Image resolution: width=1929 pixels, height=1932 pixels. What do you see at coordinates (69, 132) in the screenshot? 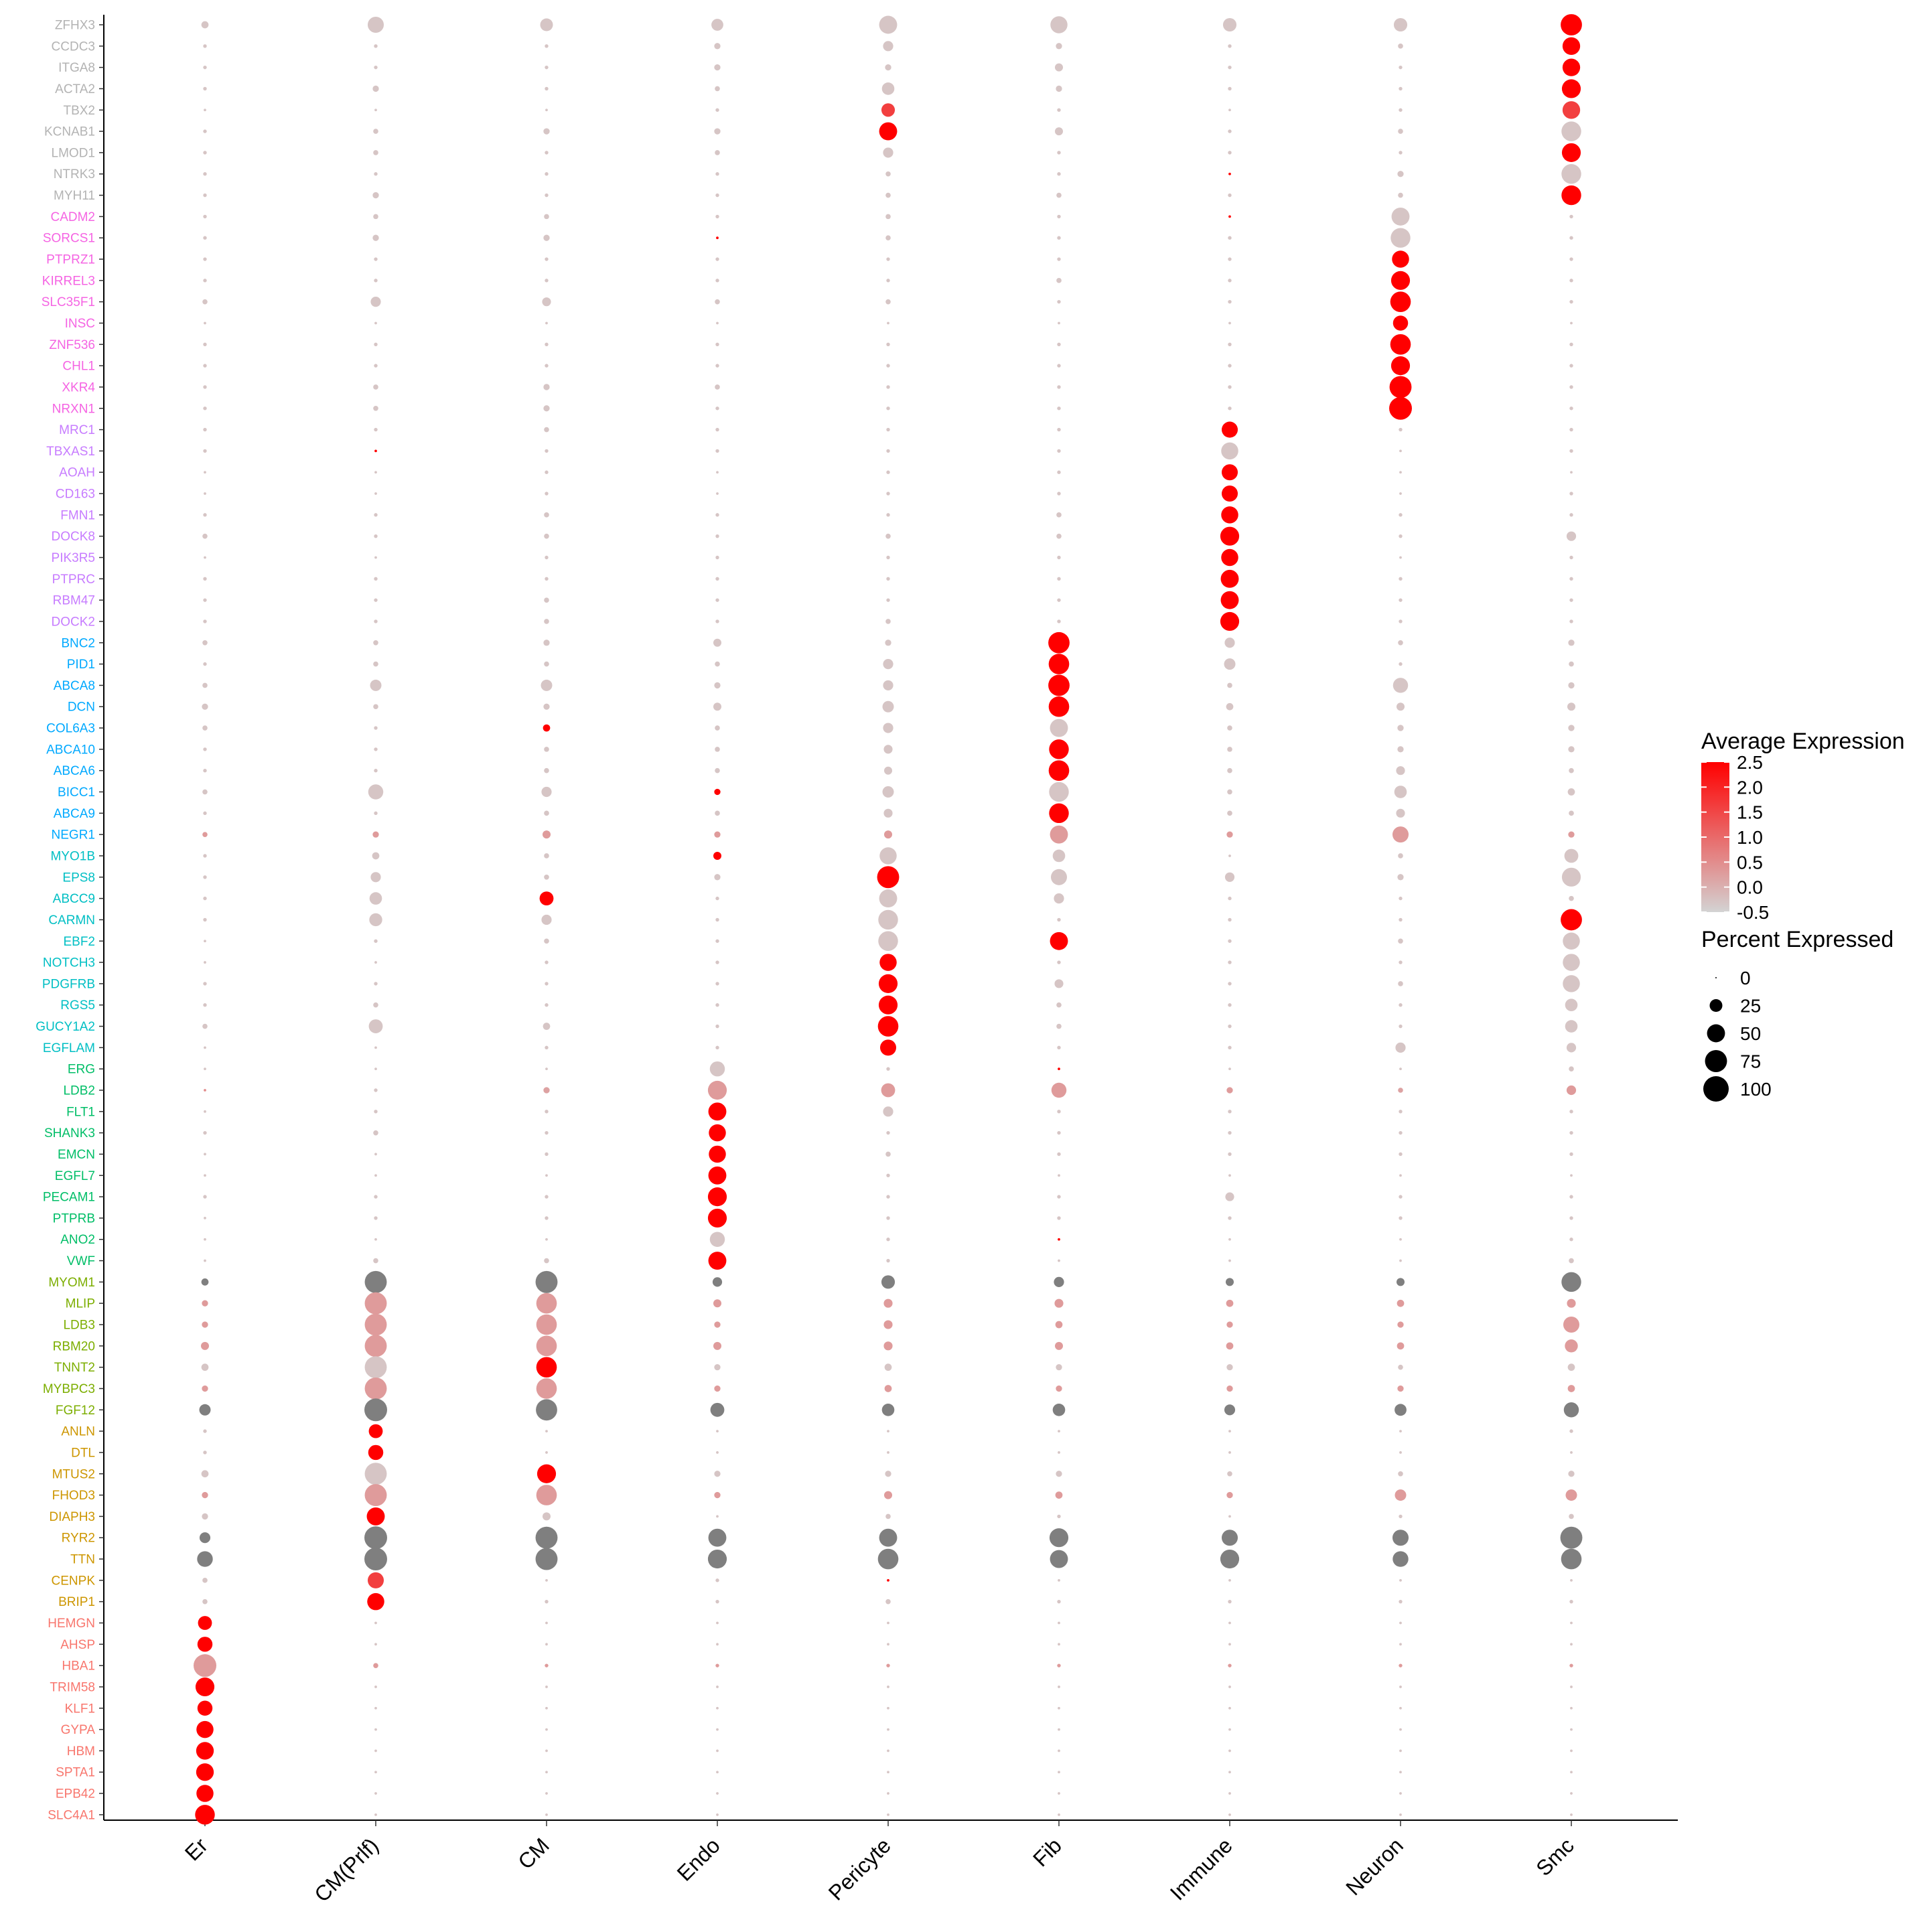
I see `y-tick-label: KCNAB1` at bounding box center [69, 132].